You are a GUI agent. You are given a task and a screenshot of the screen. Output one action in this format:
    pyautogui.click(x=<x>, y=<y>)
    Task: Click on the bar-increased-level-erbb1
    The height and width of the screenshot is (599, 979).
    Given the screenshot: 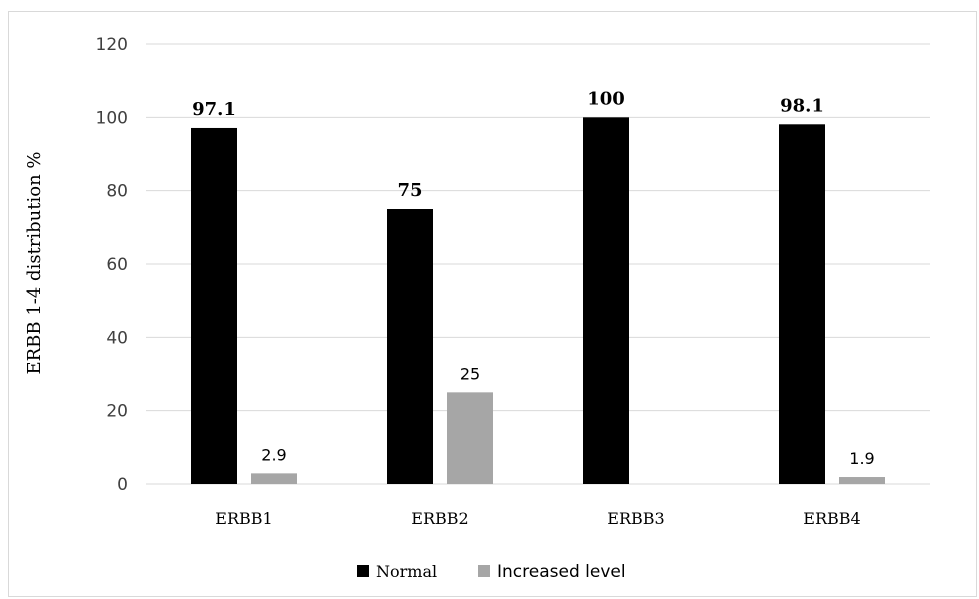 What is the action you would take?
    pyautogui.click(x=274, y=478)
    